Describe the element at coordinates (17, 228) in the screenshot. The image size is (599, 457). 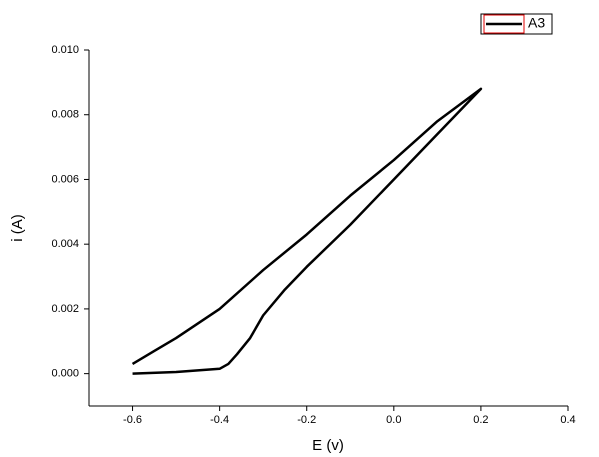
I see `y-axis-title: i (A)` at that location.